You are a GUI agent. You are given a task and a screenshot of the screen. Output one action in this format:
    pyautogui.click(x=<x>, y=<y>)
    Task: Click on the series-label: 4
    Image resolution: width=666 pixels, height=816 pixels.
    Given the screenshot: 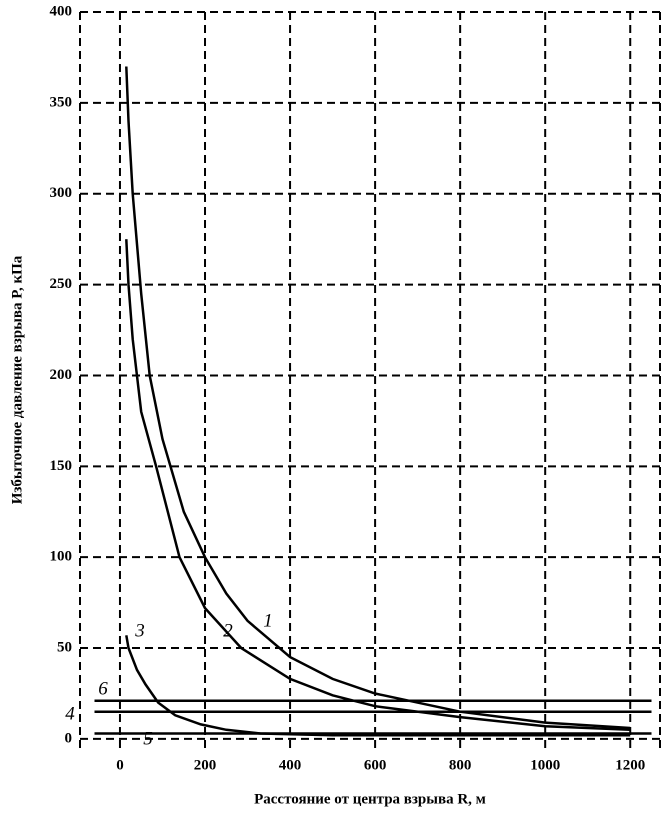 What is the action you would take?
    pyautogui.click(x=70, y=713)
    